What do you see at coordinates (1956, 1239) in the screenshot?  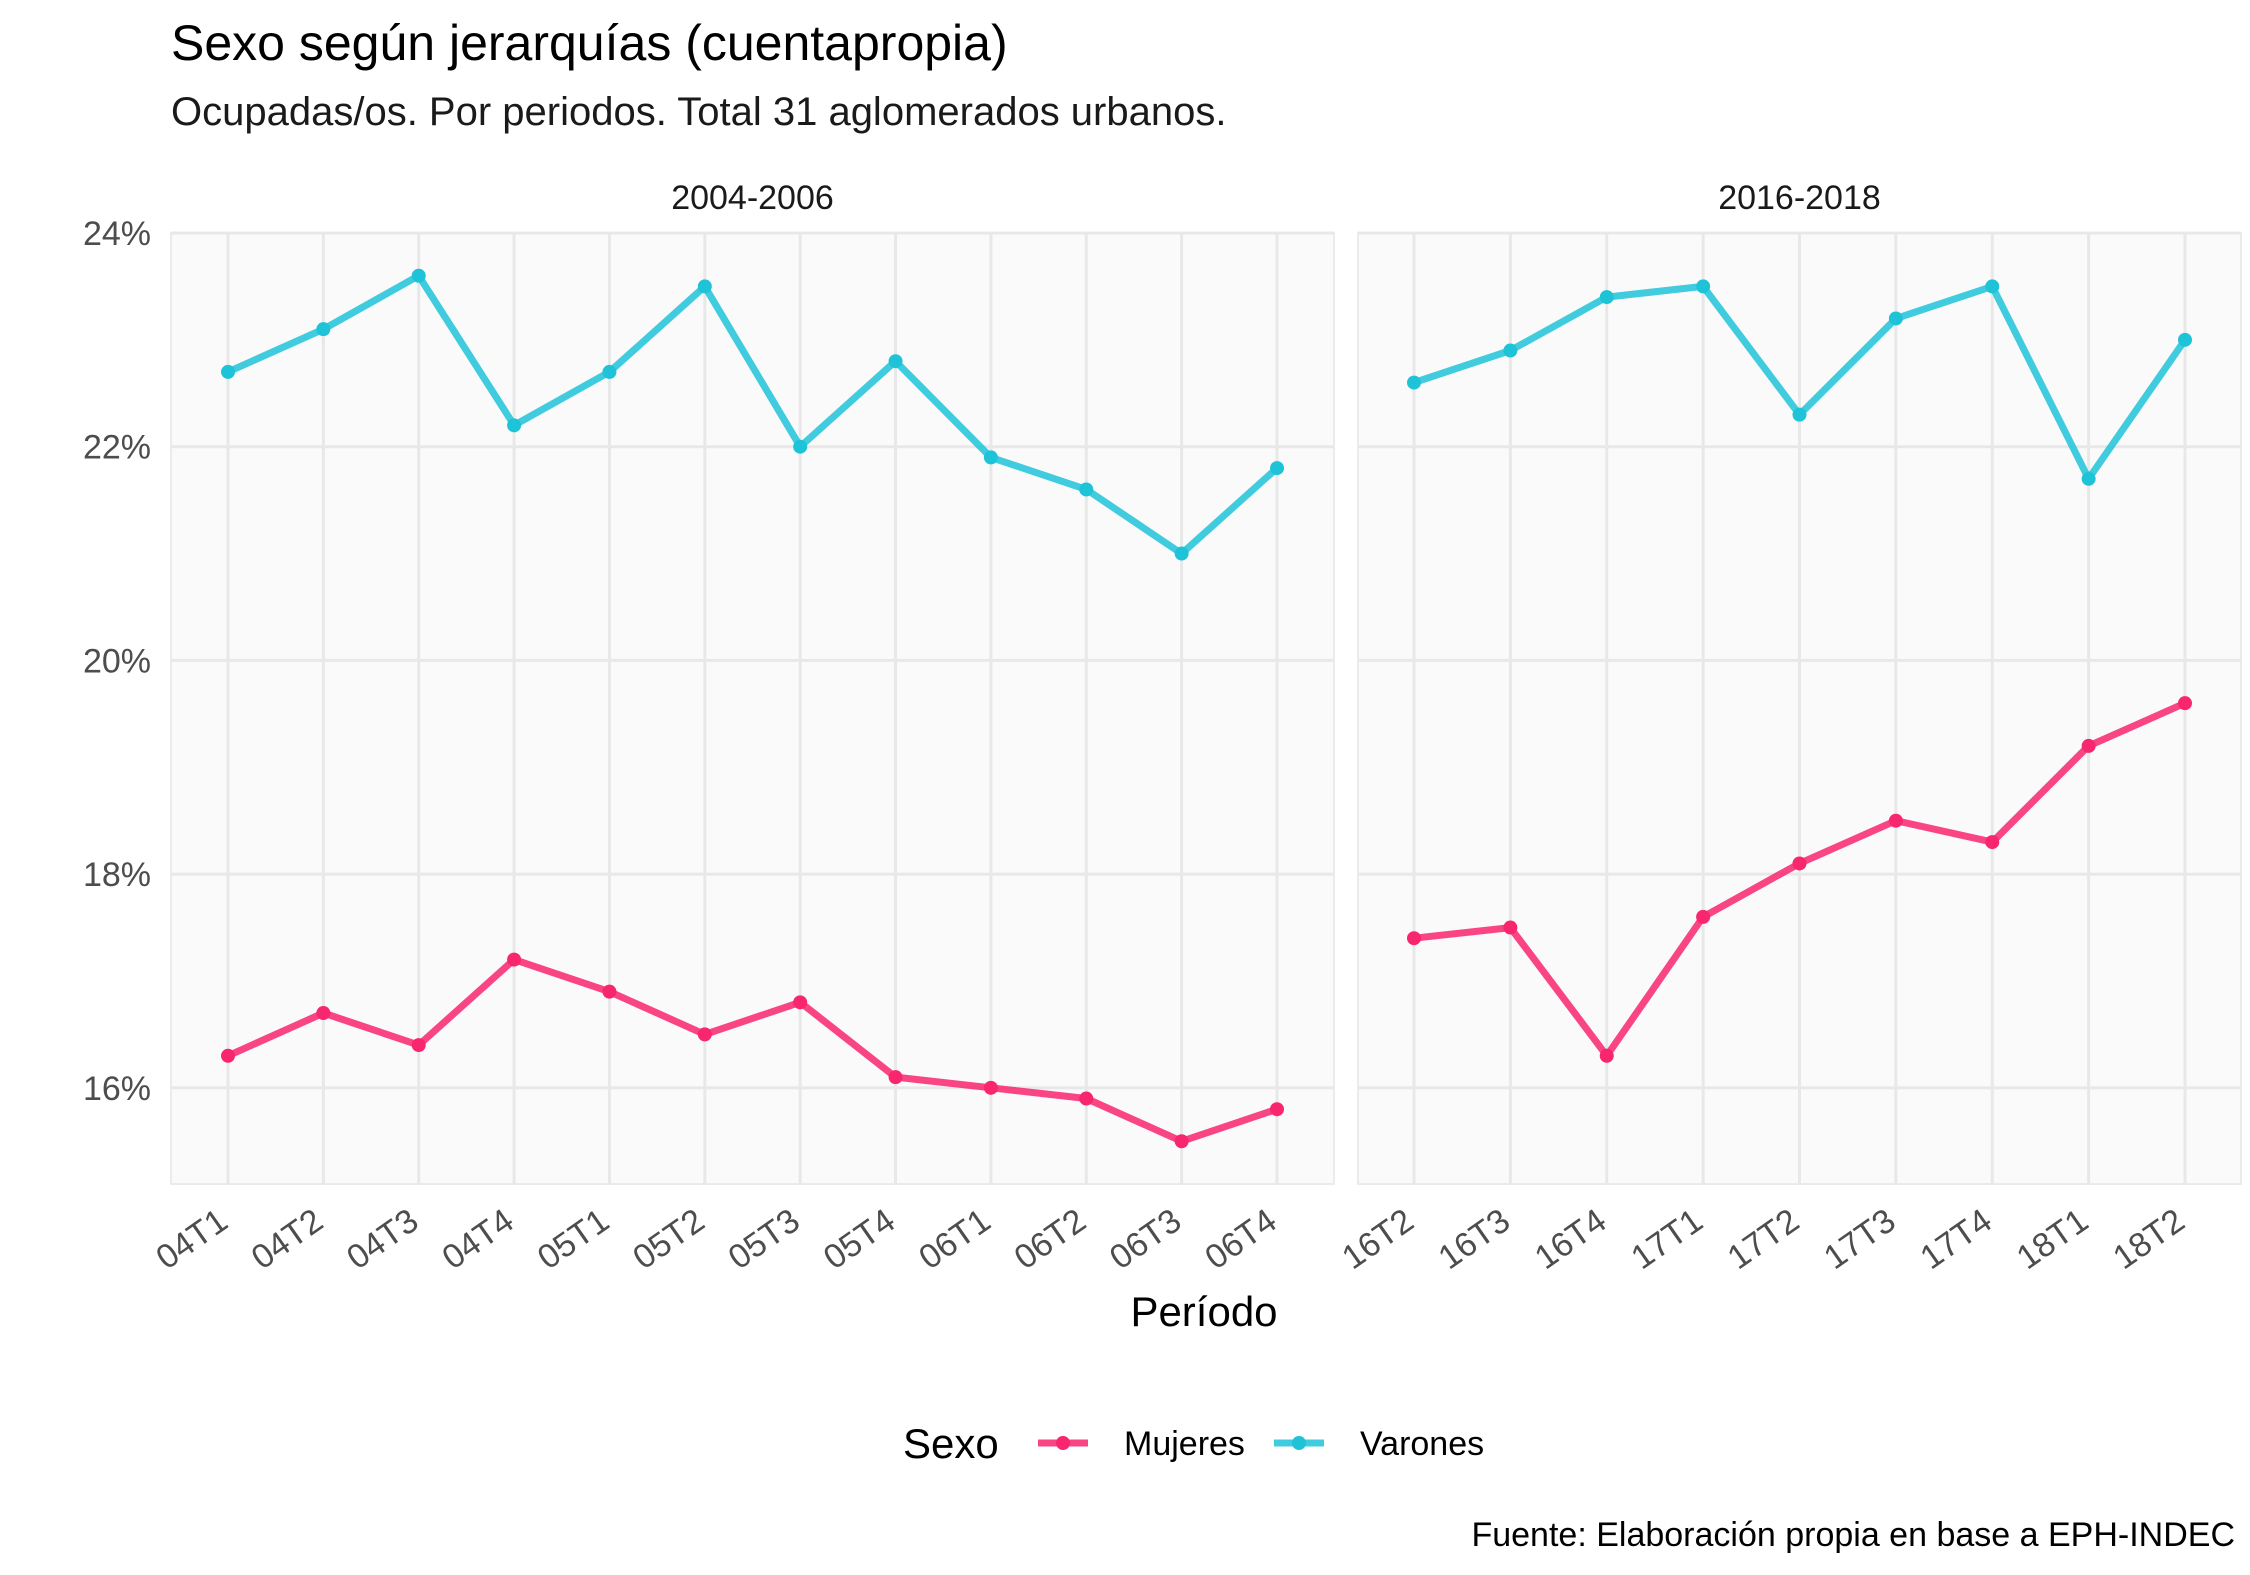 I see `x-tick-label: 17T4` at bounding box center [1956, 1239].